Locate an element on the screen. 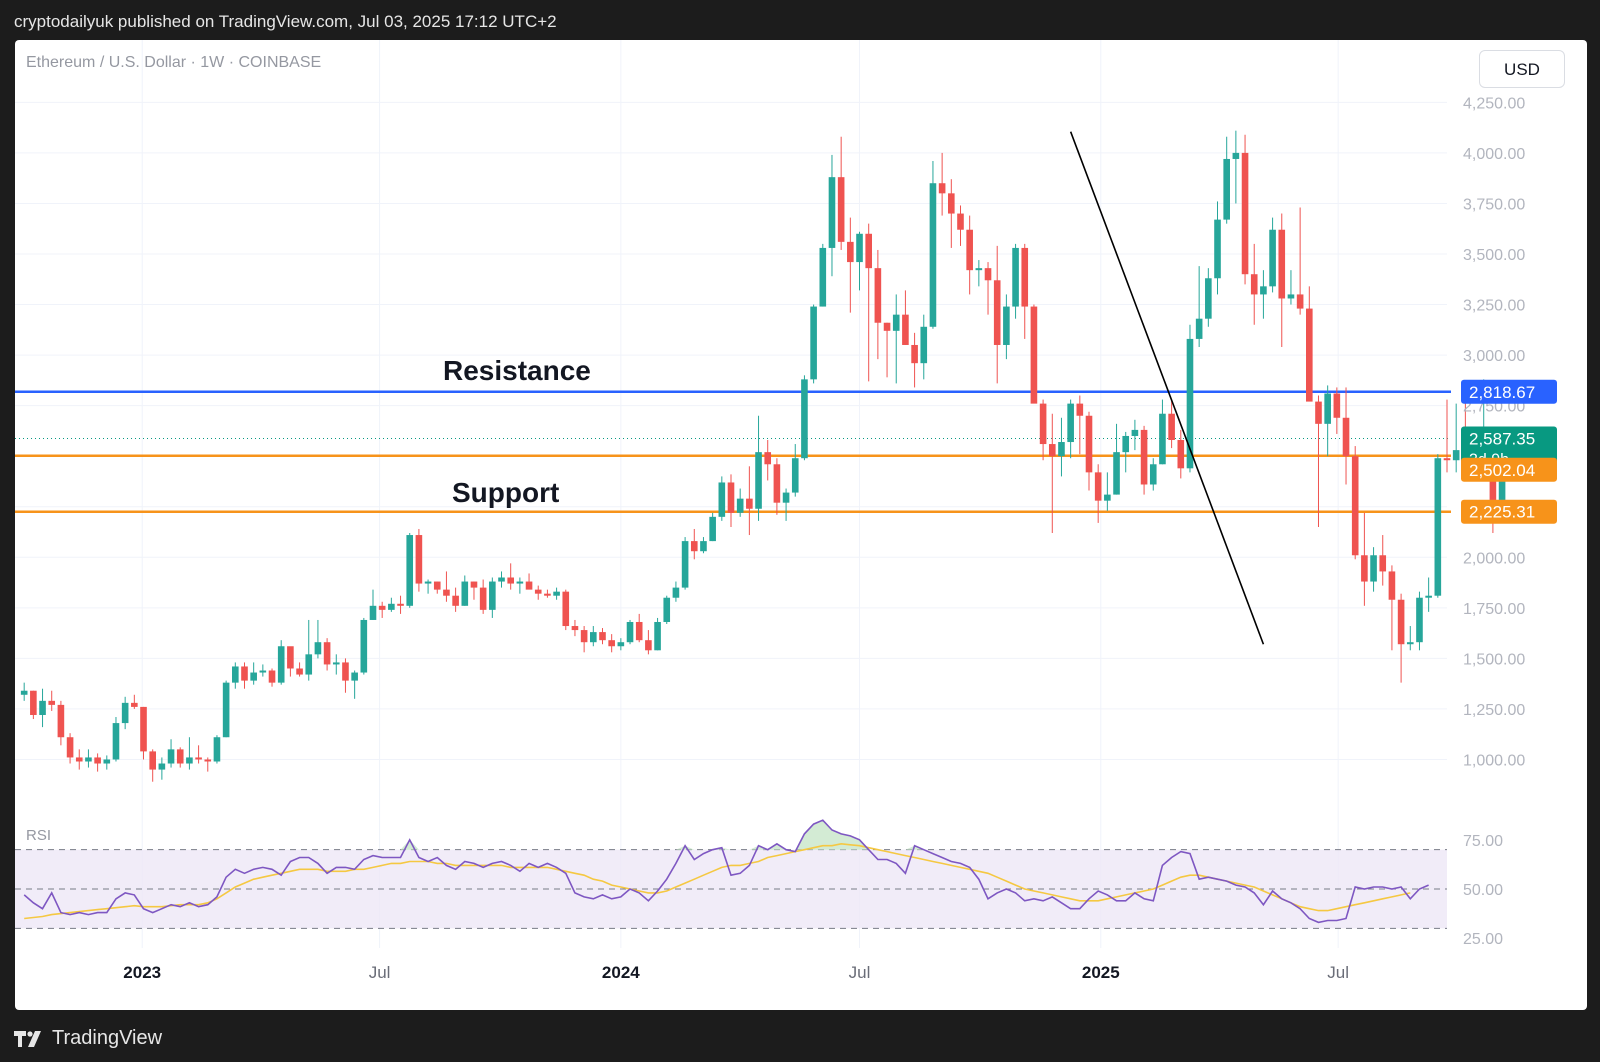 This screenshot has width=1600, height=1062. footer-bar: TradingView is located at coordinates (800, 1036).